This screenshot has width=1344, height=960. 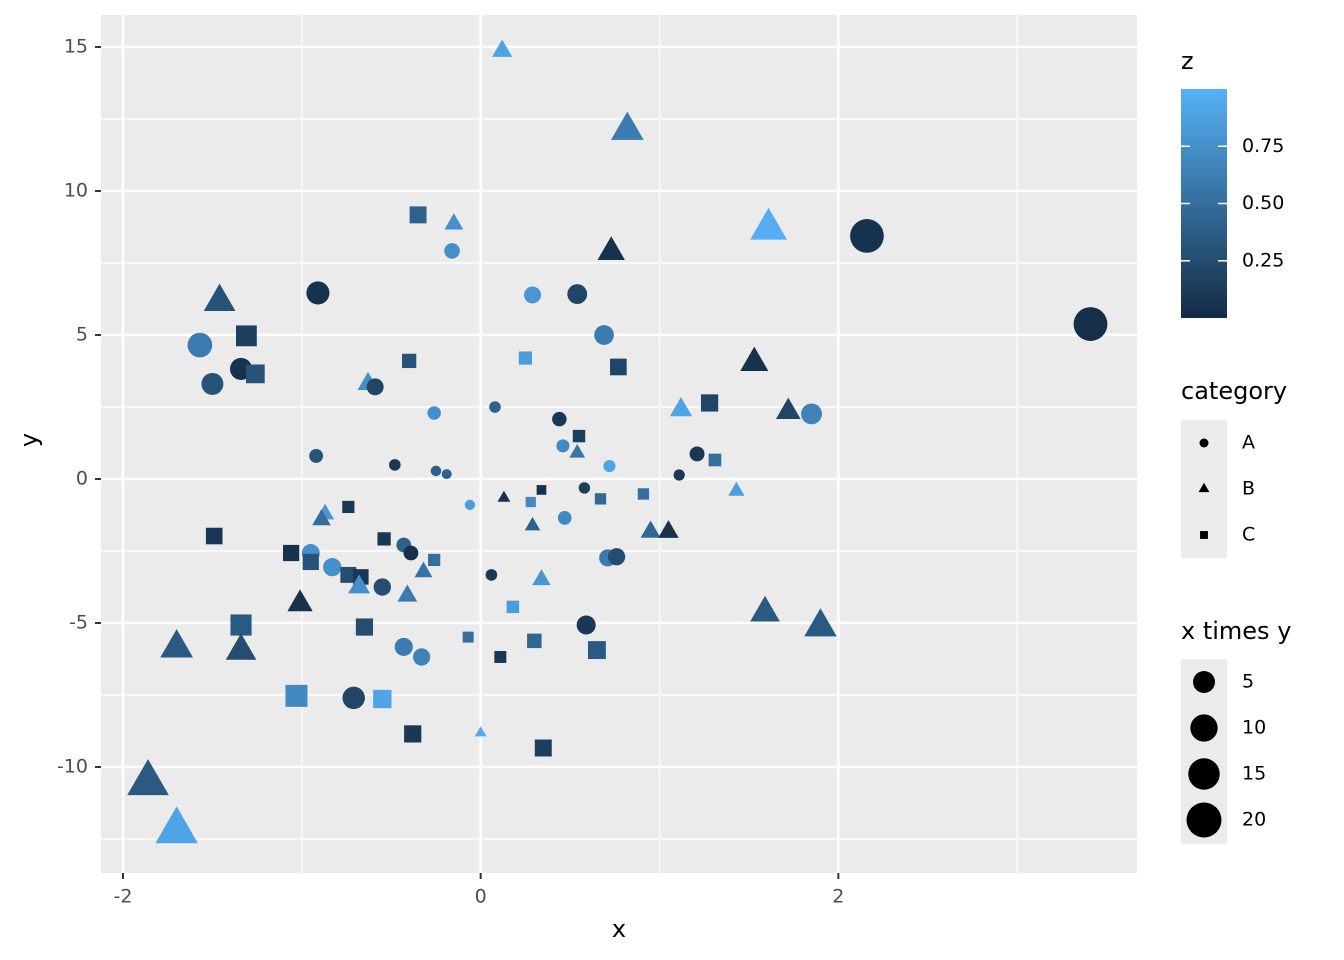 I want to click on legend-label: 10, so click(x=1254, y=728).